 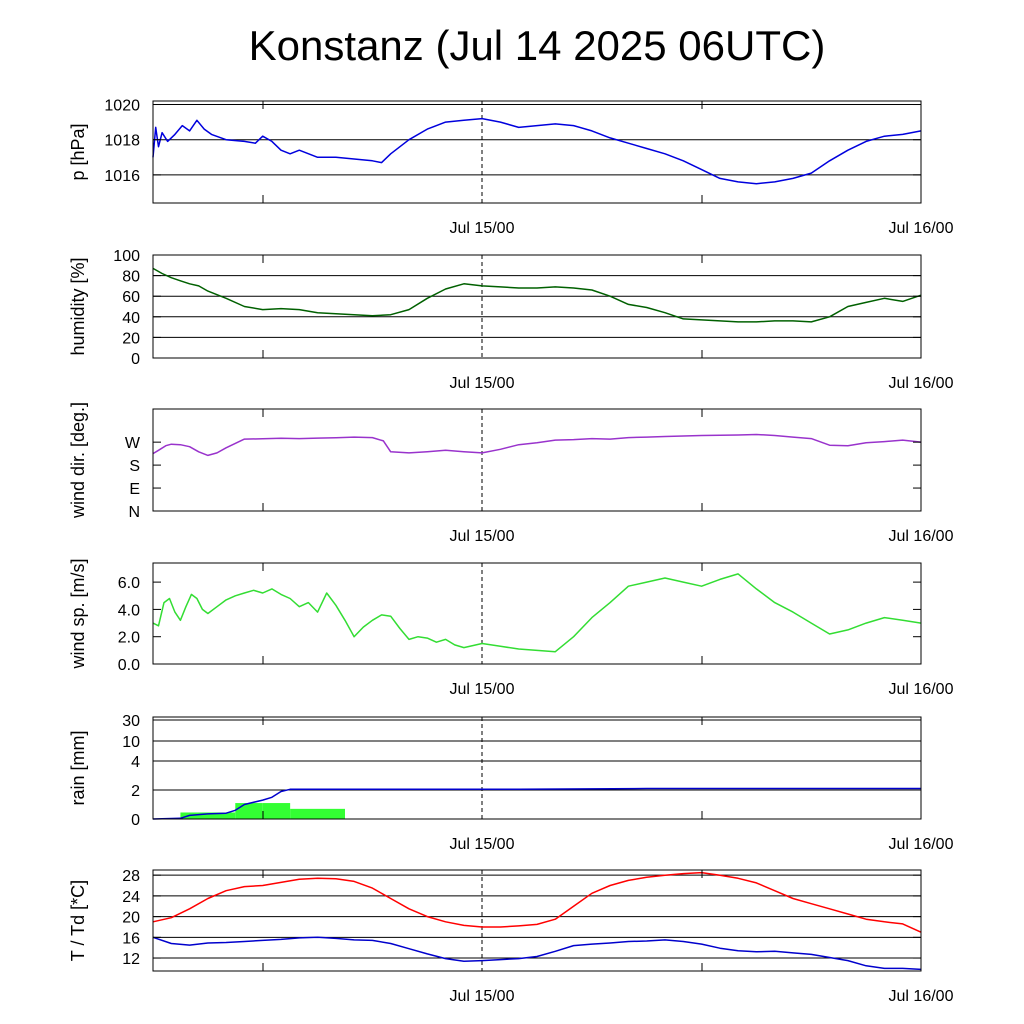 I want to click on y-tick-label: 4, so click(x=135, y=762).